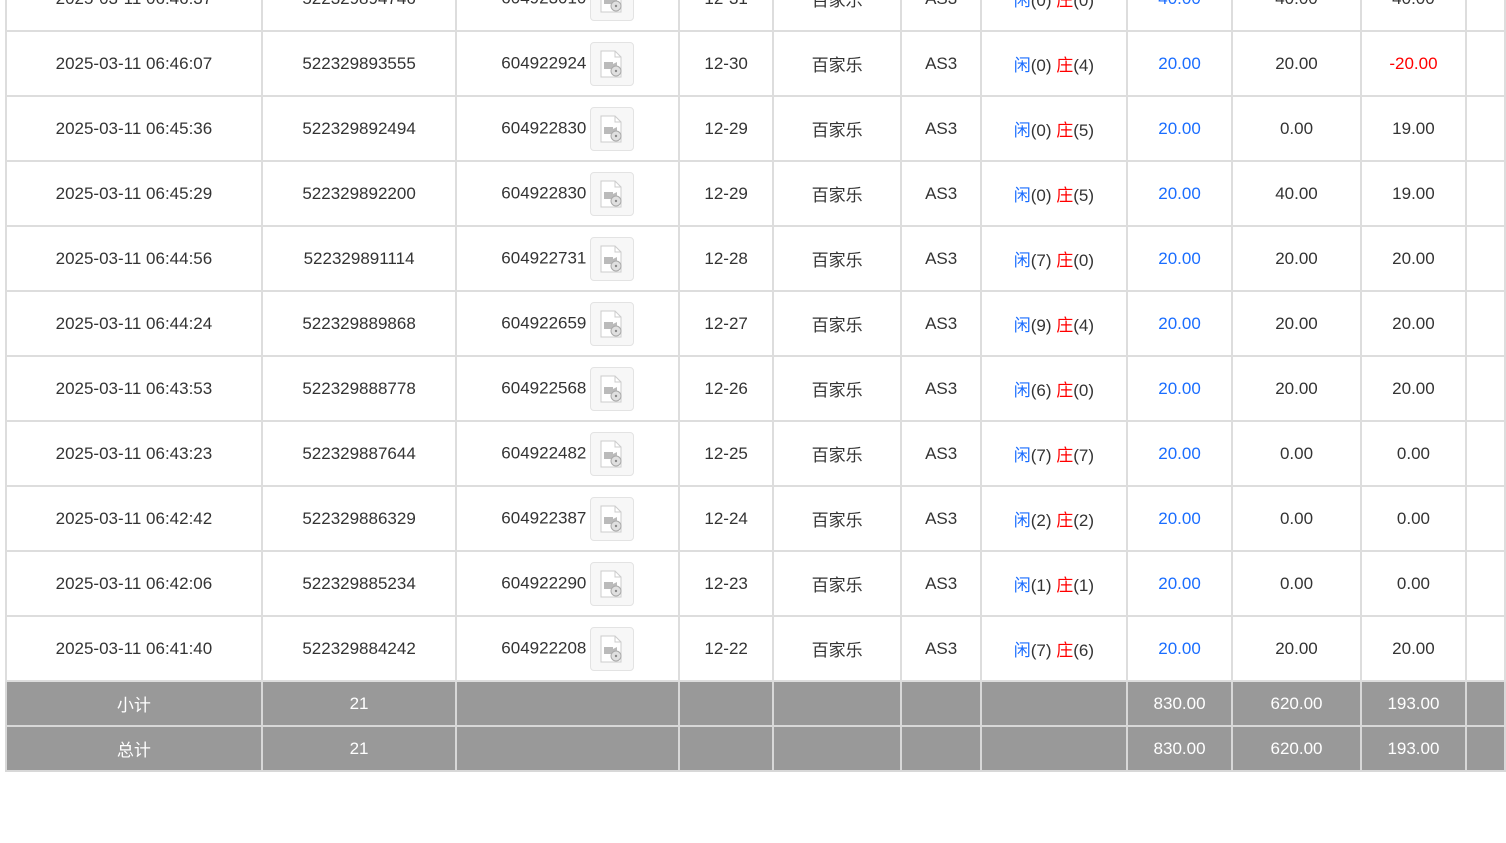 The image size is (1506, 843). What do you see at coordinates (726, 323) in the screenshot?
I see `table-shoe: 12-27` at bounding box center [726, 323].